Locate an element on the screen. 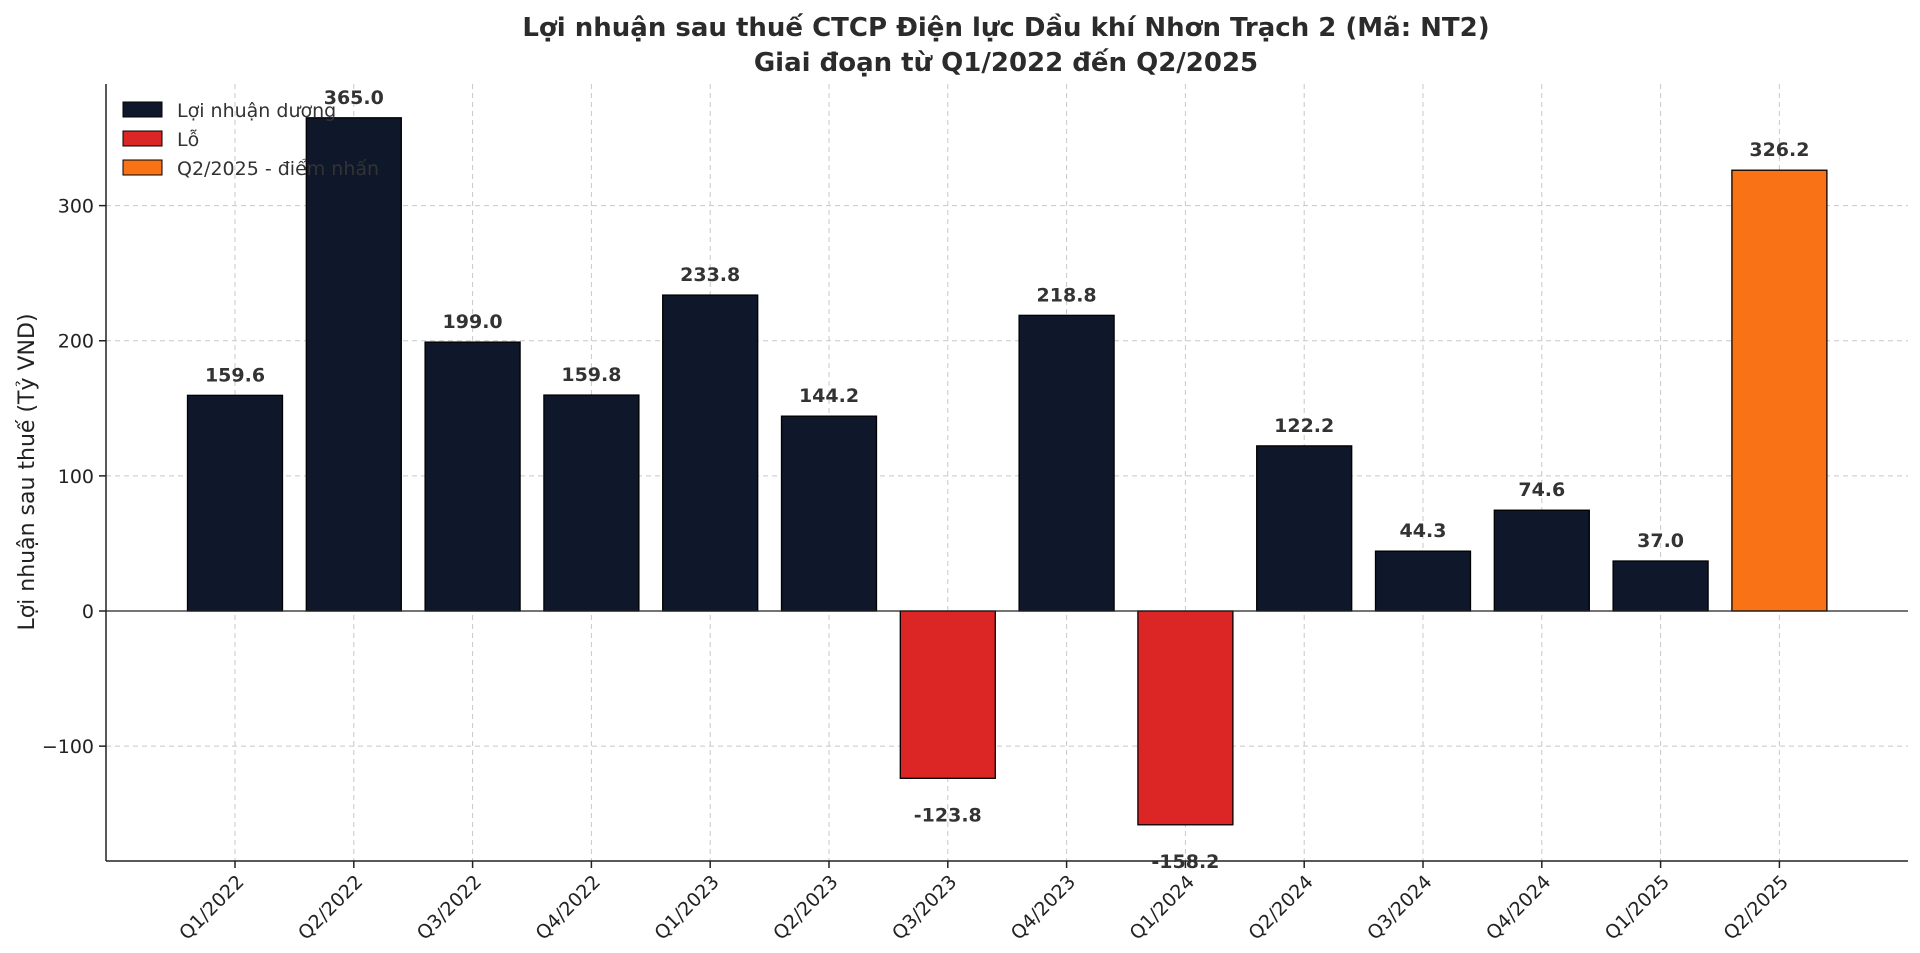 The height and width of the screenshot is (953, 1920). x-tick-label: Q2/2022 is located at coordinates (330, 907).